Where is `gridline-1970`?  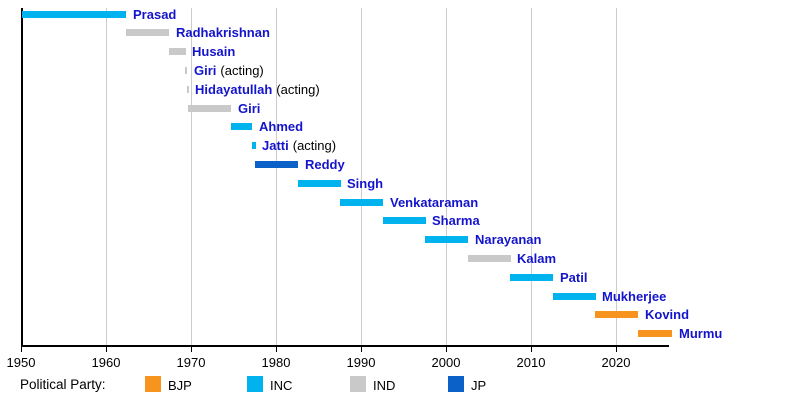 gridline-1970 is located at coordinates (191, 176).